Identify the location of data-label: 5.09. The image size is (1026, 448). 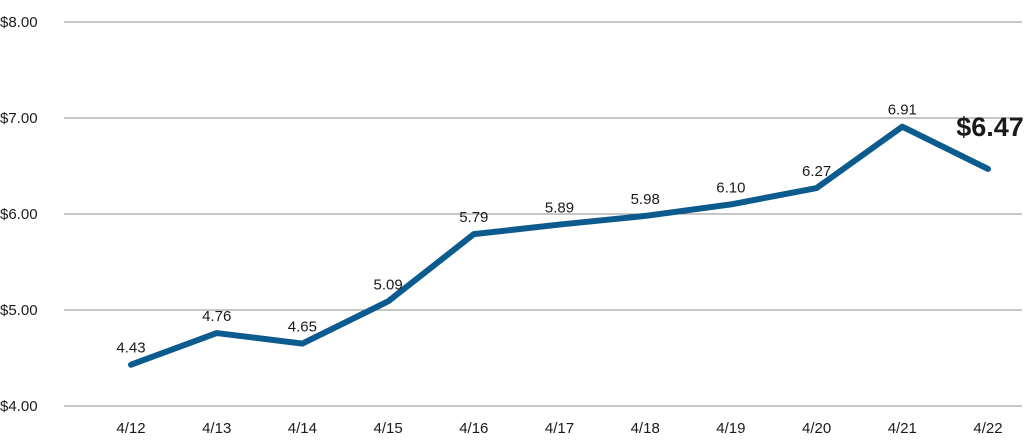
(387, 284).